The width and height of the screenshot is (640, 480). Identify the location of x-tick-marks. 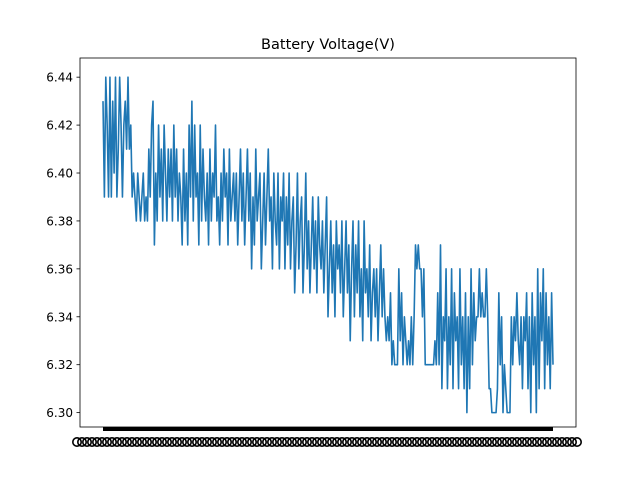
(328, 429).